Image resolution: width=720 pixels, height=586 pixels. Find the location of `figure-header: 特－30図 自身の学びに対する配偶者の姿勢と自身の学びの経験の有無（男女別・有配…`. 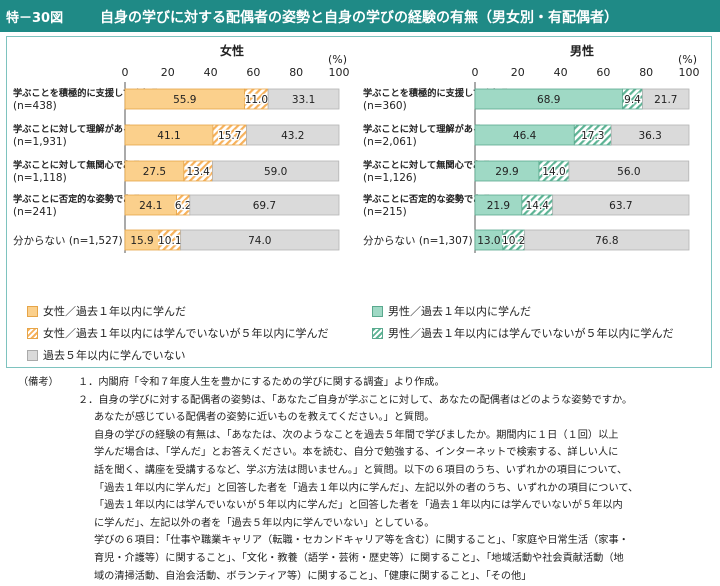

figure-header: 特－30図 自身の学びに対する配偶者の姿勢と自身の学びの経験の有無（男女別・有配… is located at coordinates (360, 16).